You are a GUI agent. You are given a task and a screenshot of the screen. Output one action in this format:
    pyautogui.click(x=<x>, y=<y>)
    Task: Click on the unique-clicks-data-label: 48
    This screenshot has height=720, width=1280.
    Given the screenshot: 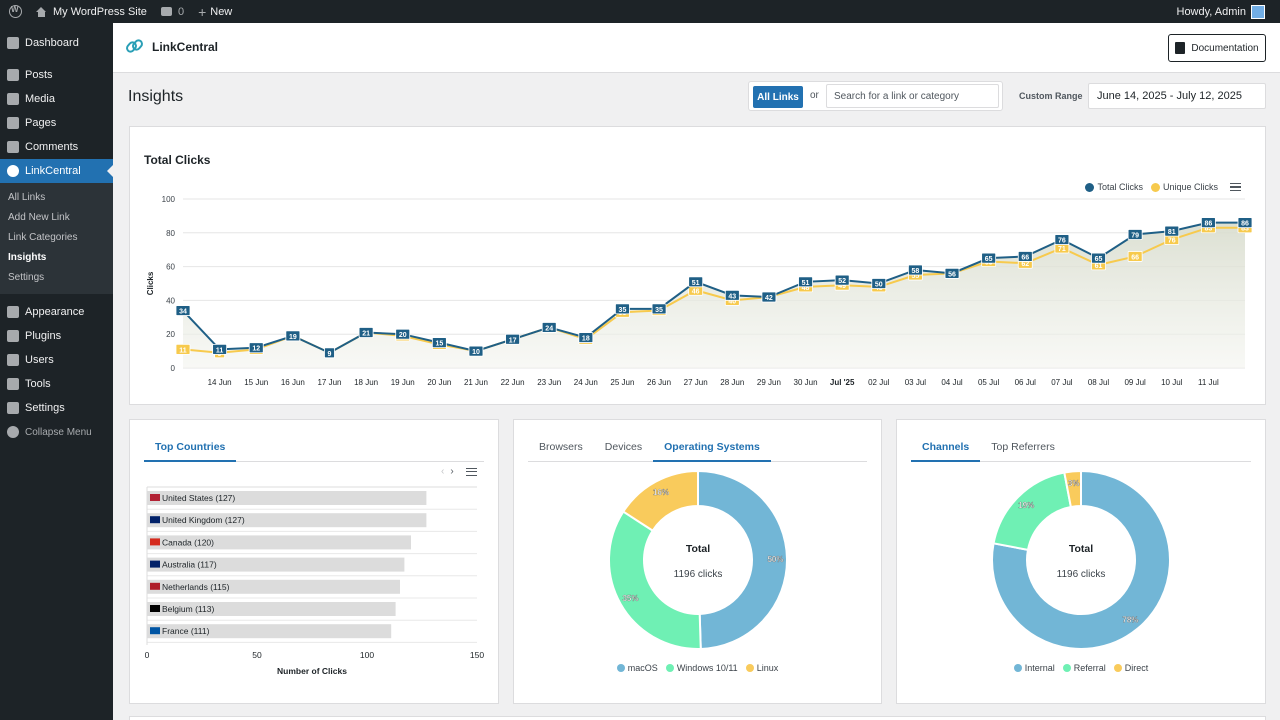 What is the action you would take?
    pyautogui.click(x=806, y=288)
    